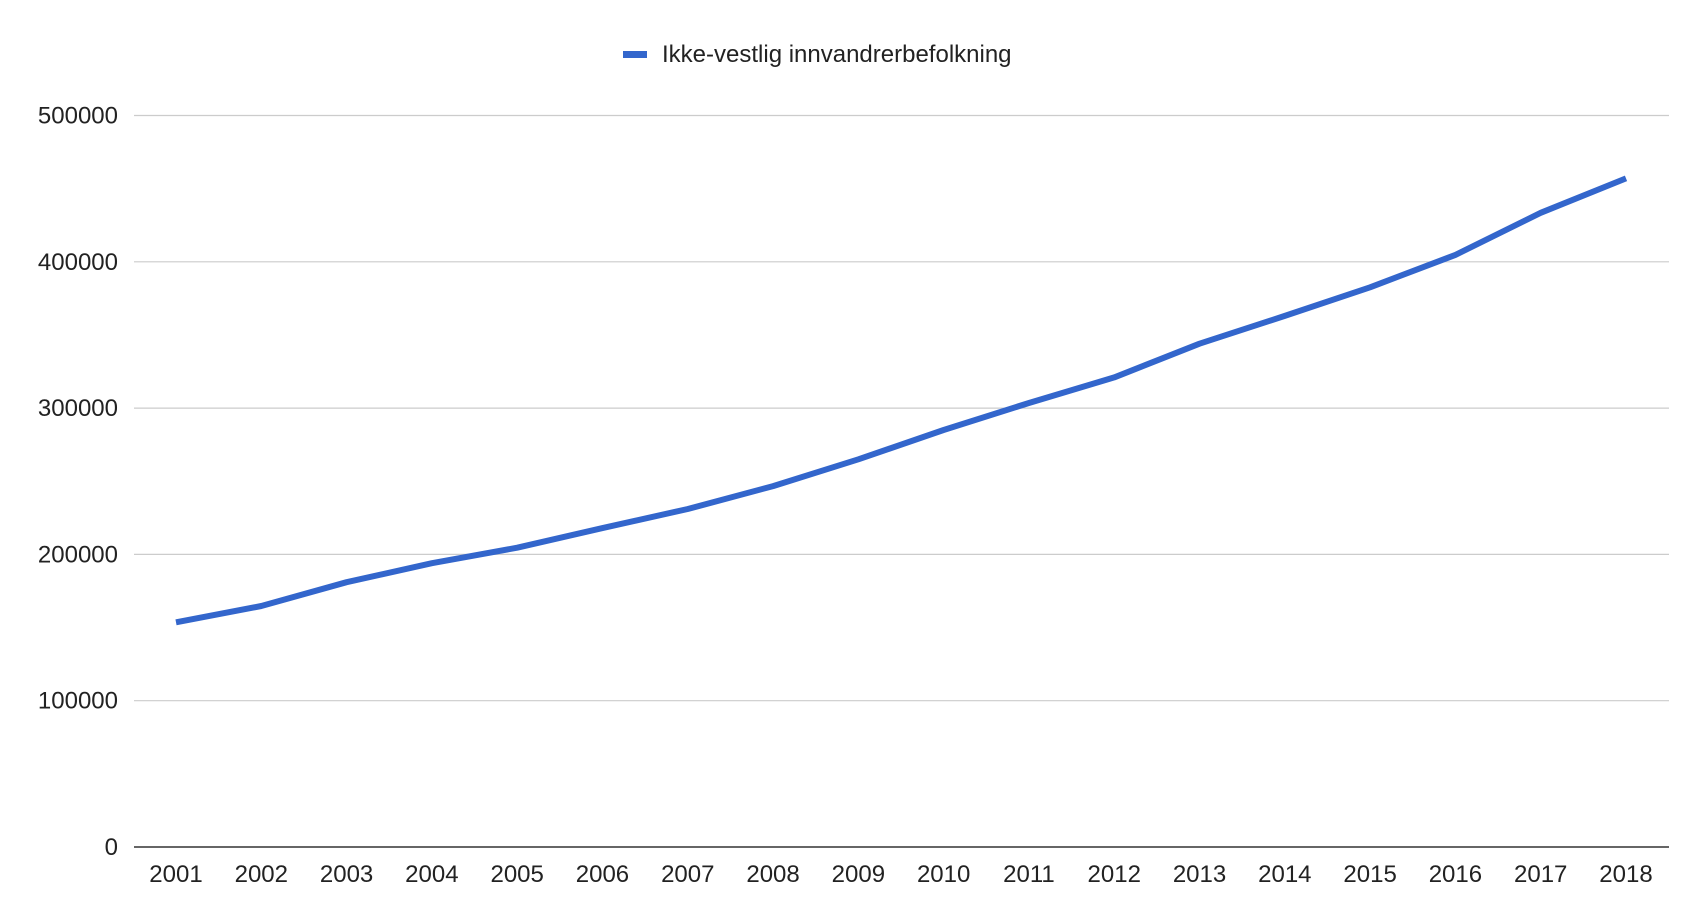 The height and width of the screenshot is (918, 1686). Describe the element at coordinates (1114, 874) in the screenshot. I see `x-tick-label: 2012` at that location.